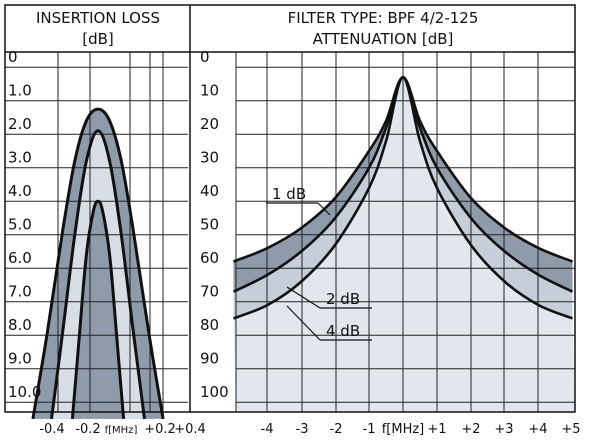 This screenshot has height=443, width=600. I want to click on left-y-tick-label: 0, so click(13, 57).